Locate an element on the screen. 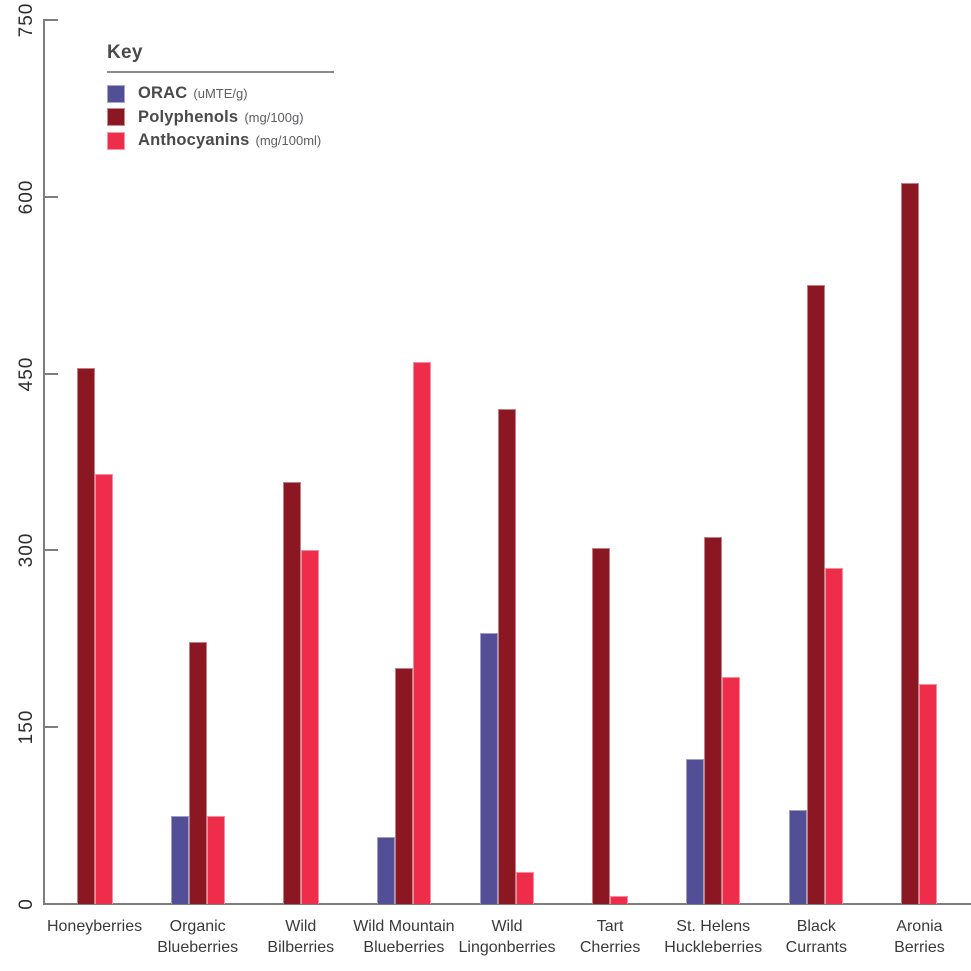 Image resolution: width=971 pixels, height=971 pixels. x-axis-label: Organic Blueberries is located at coordinates (198, 937).